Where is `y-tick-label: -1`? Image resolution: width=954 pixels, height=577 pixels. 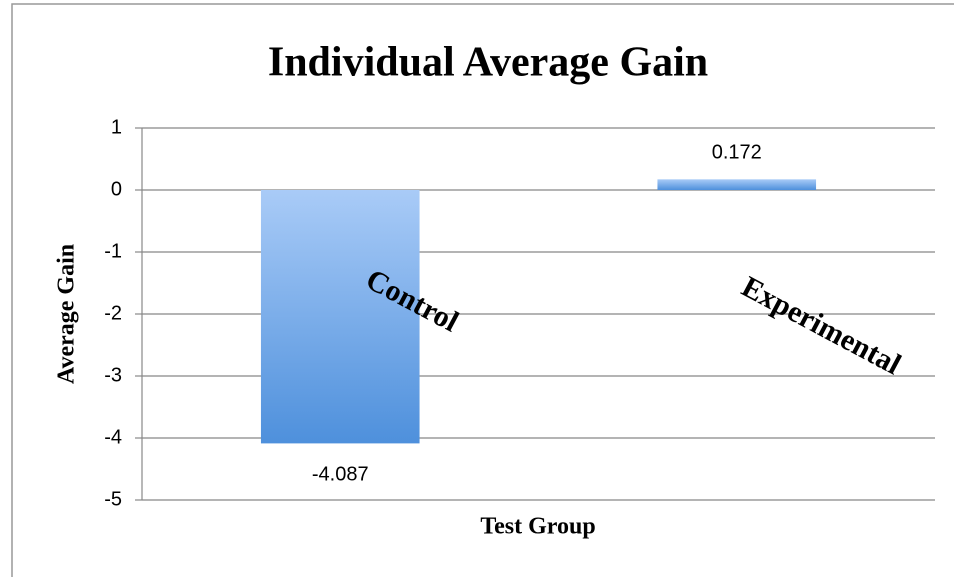 y-tick-label: -1 is located at coordinates (113, 251).